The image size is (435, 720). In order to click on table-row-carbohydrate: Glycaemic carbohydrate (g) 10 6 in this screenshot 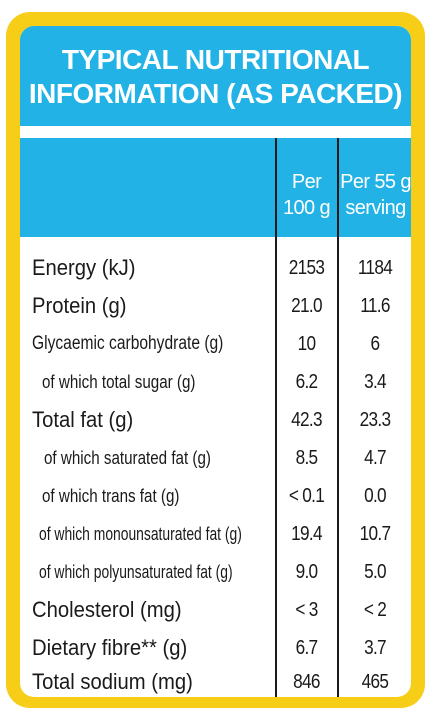, I will do `click(215, 344)`.